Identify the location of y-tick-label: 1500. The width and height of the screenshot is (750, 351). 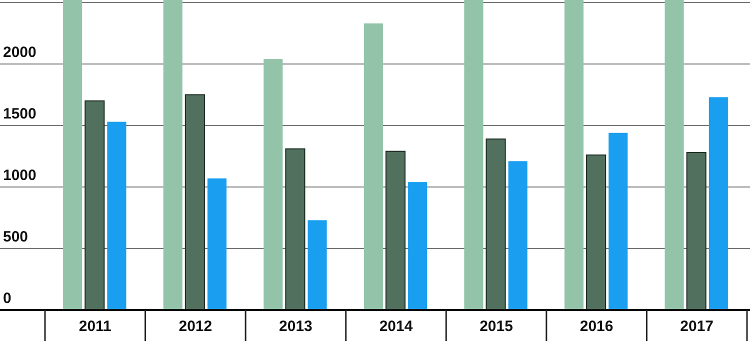
(19, 113).